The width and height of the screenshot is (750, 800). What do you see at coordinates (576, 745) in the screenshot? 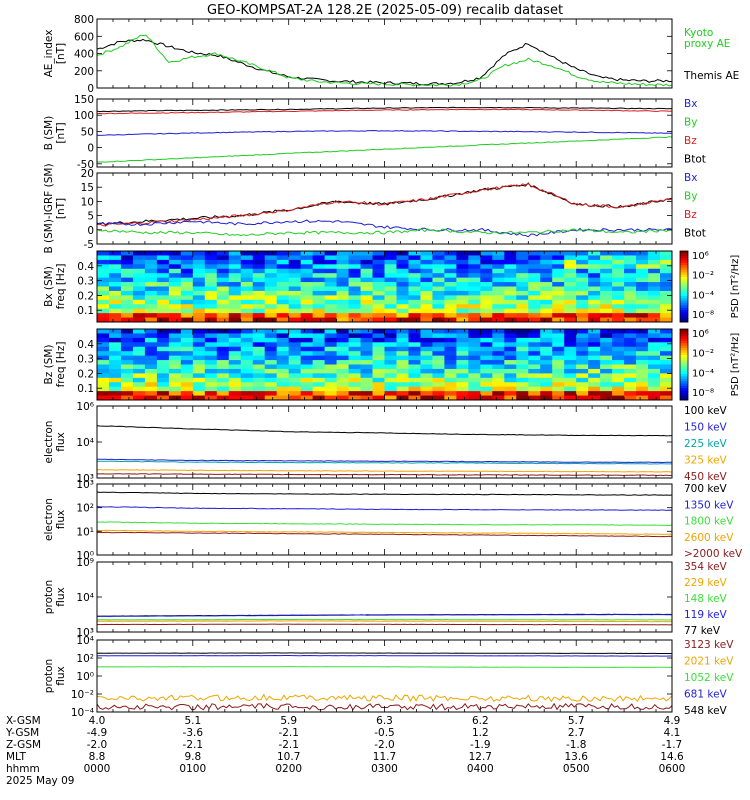
I see `x-axis-value-z: -1.8` at bounding box center [576, 745].